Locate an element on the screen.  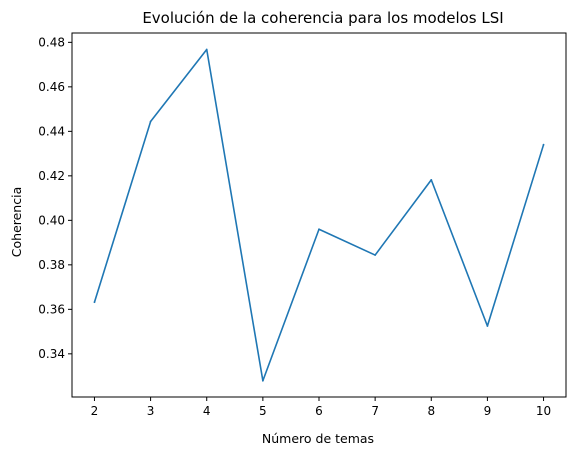
y-tick-label: 0.40 is located at coordinates (51, 220).